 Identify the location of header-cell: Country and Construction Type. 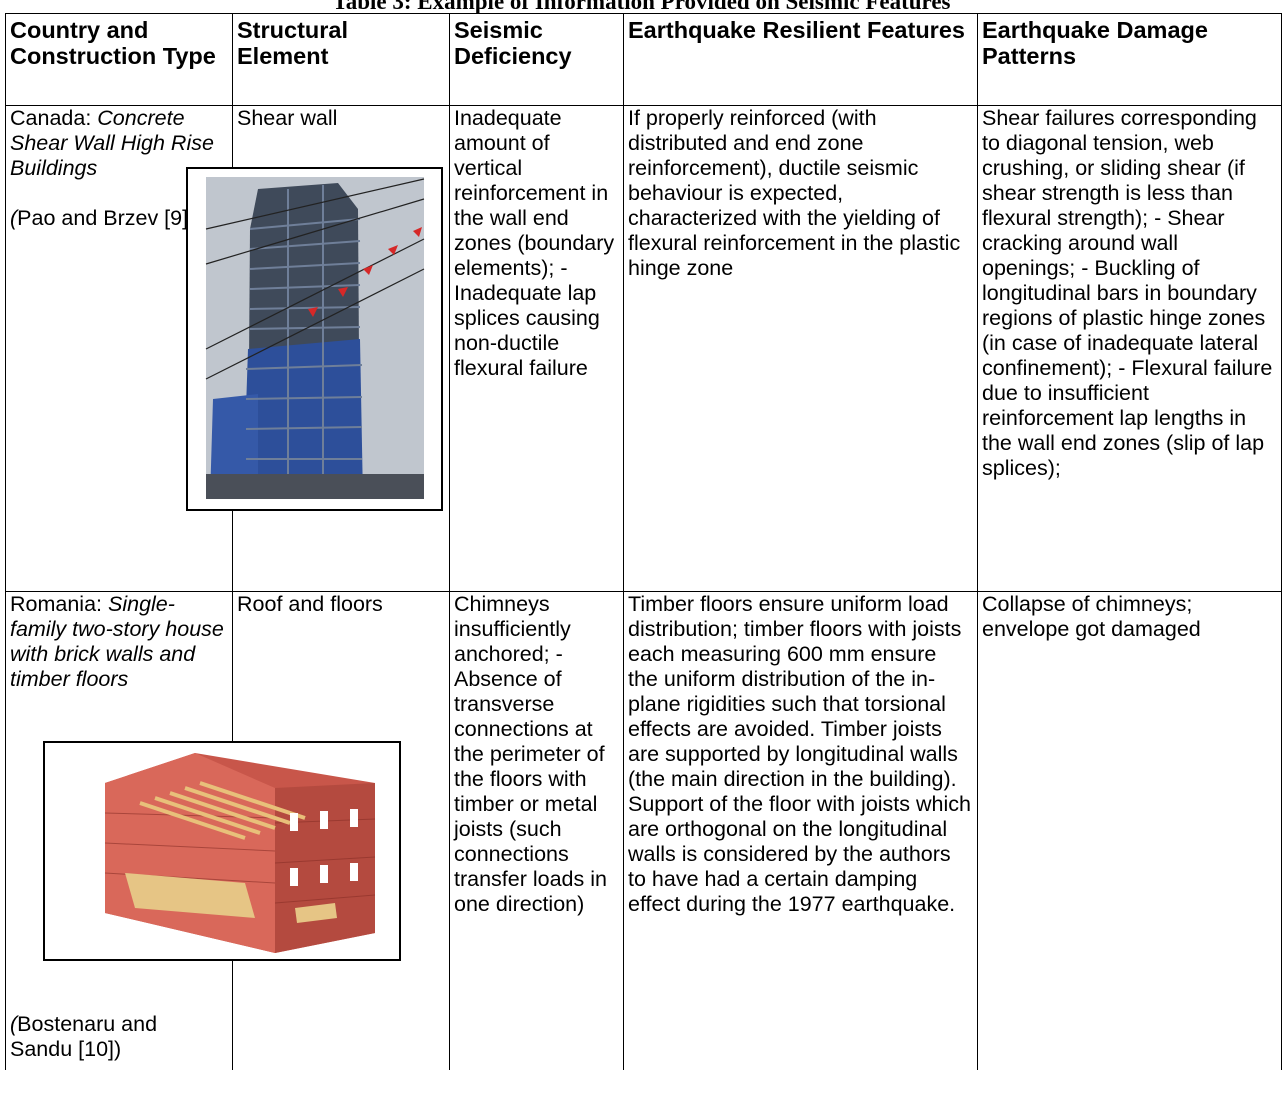
(118, 59).